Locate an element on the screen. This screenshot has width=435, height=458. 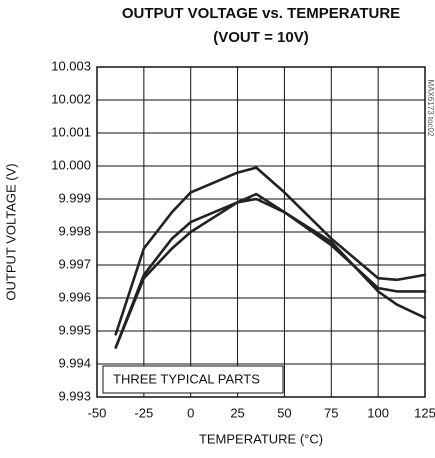
x-tick-label: 125 is located at coordinates (424, 412).